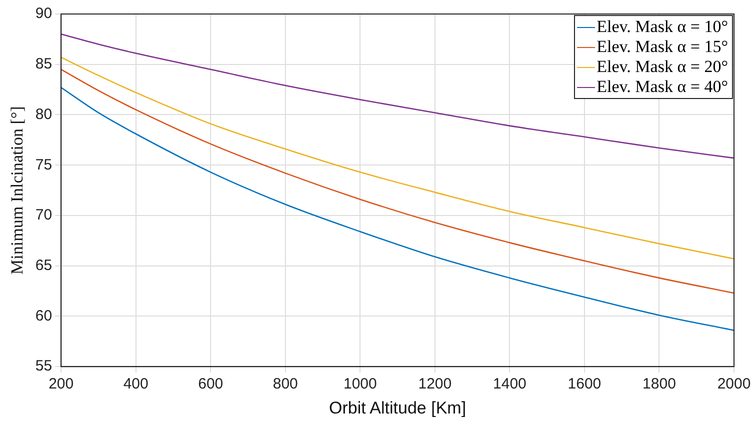 This screenshot has height=425, width=756. What do you see at coordinates (734, 384) in the screenshot?
I see `x-tick-label: 2000` at bounding box center [734, 384].